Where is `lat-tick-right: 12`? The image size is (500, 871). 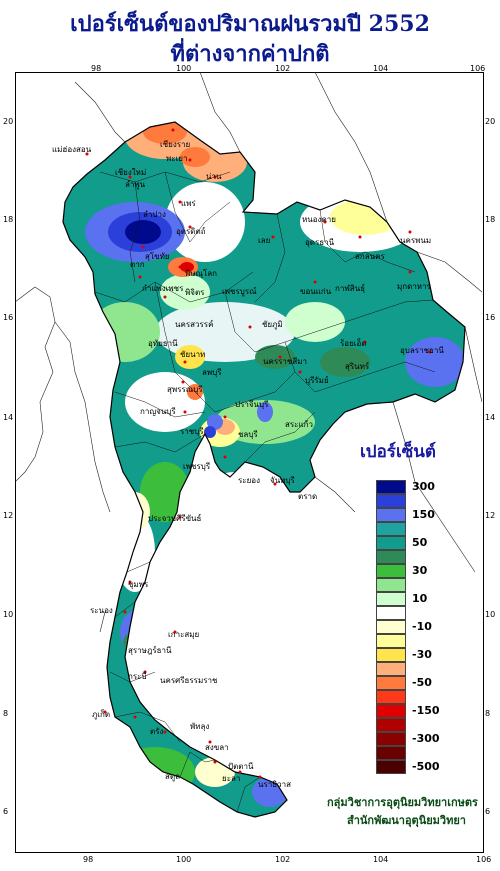
lat-tick-right: 12 is located at coordinates (490, 515).